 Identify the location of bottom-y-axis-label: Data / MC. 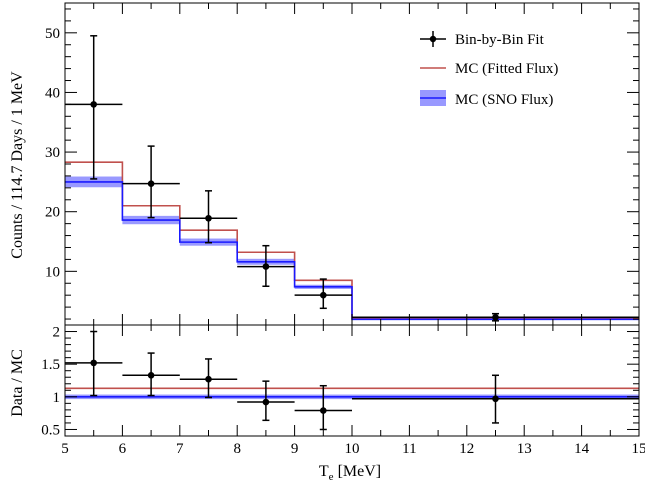
(17, 383).